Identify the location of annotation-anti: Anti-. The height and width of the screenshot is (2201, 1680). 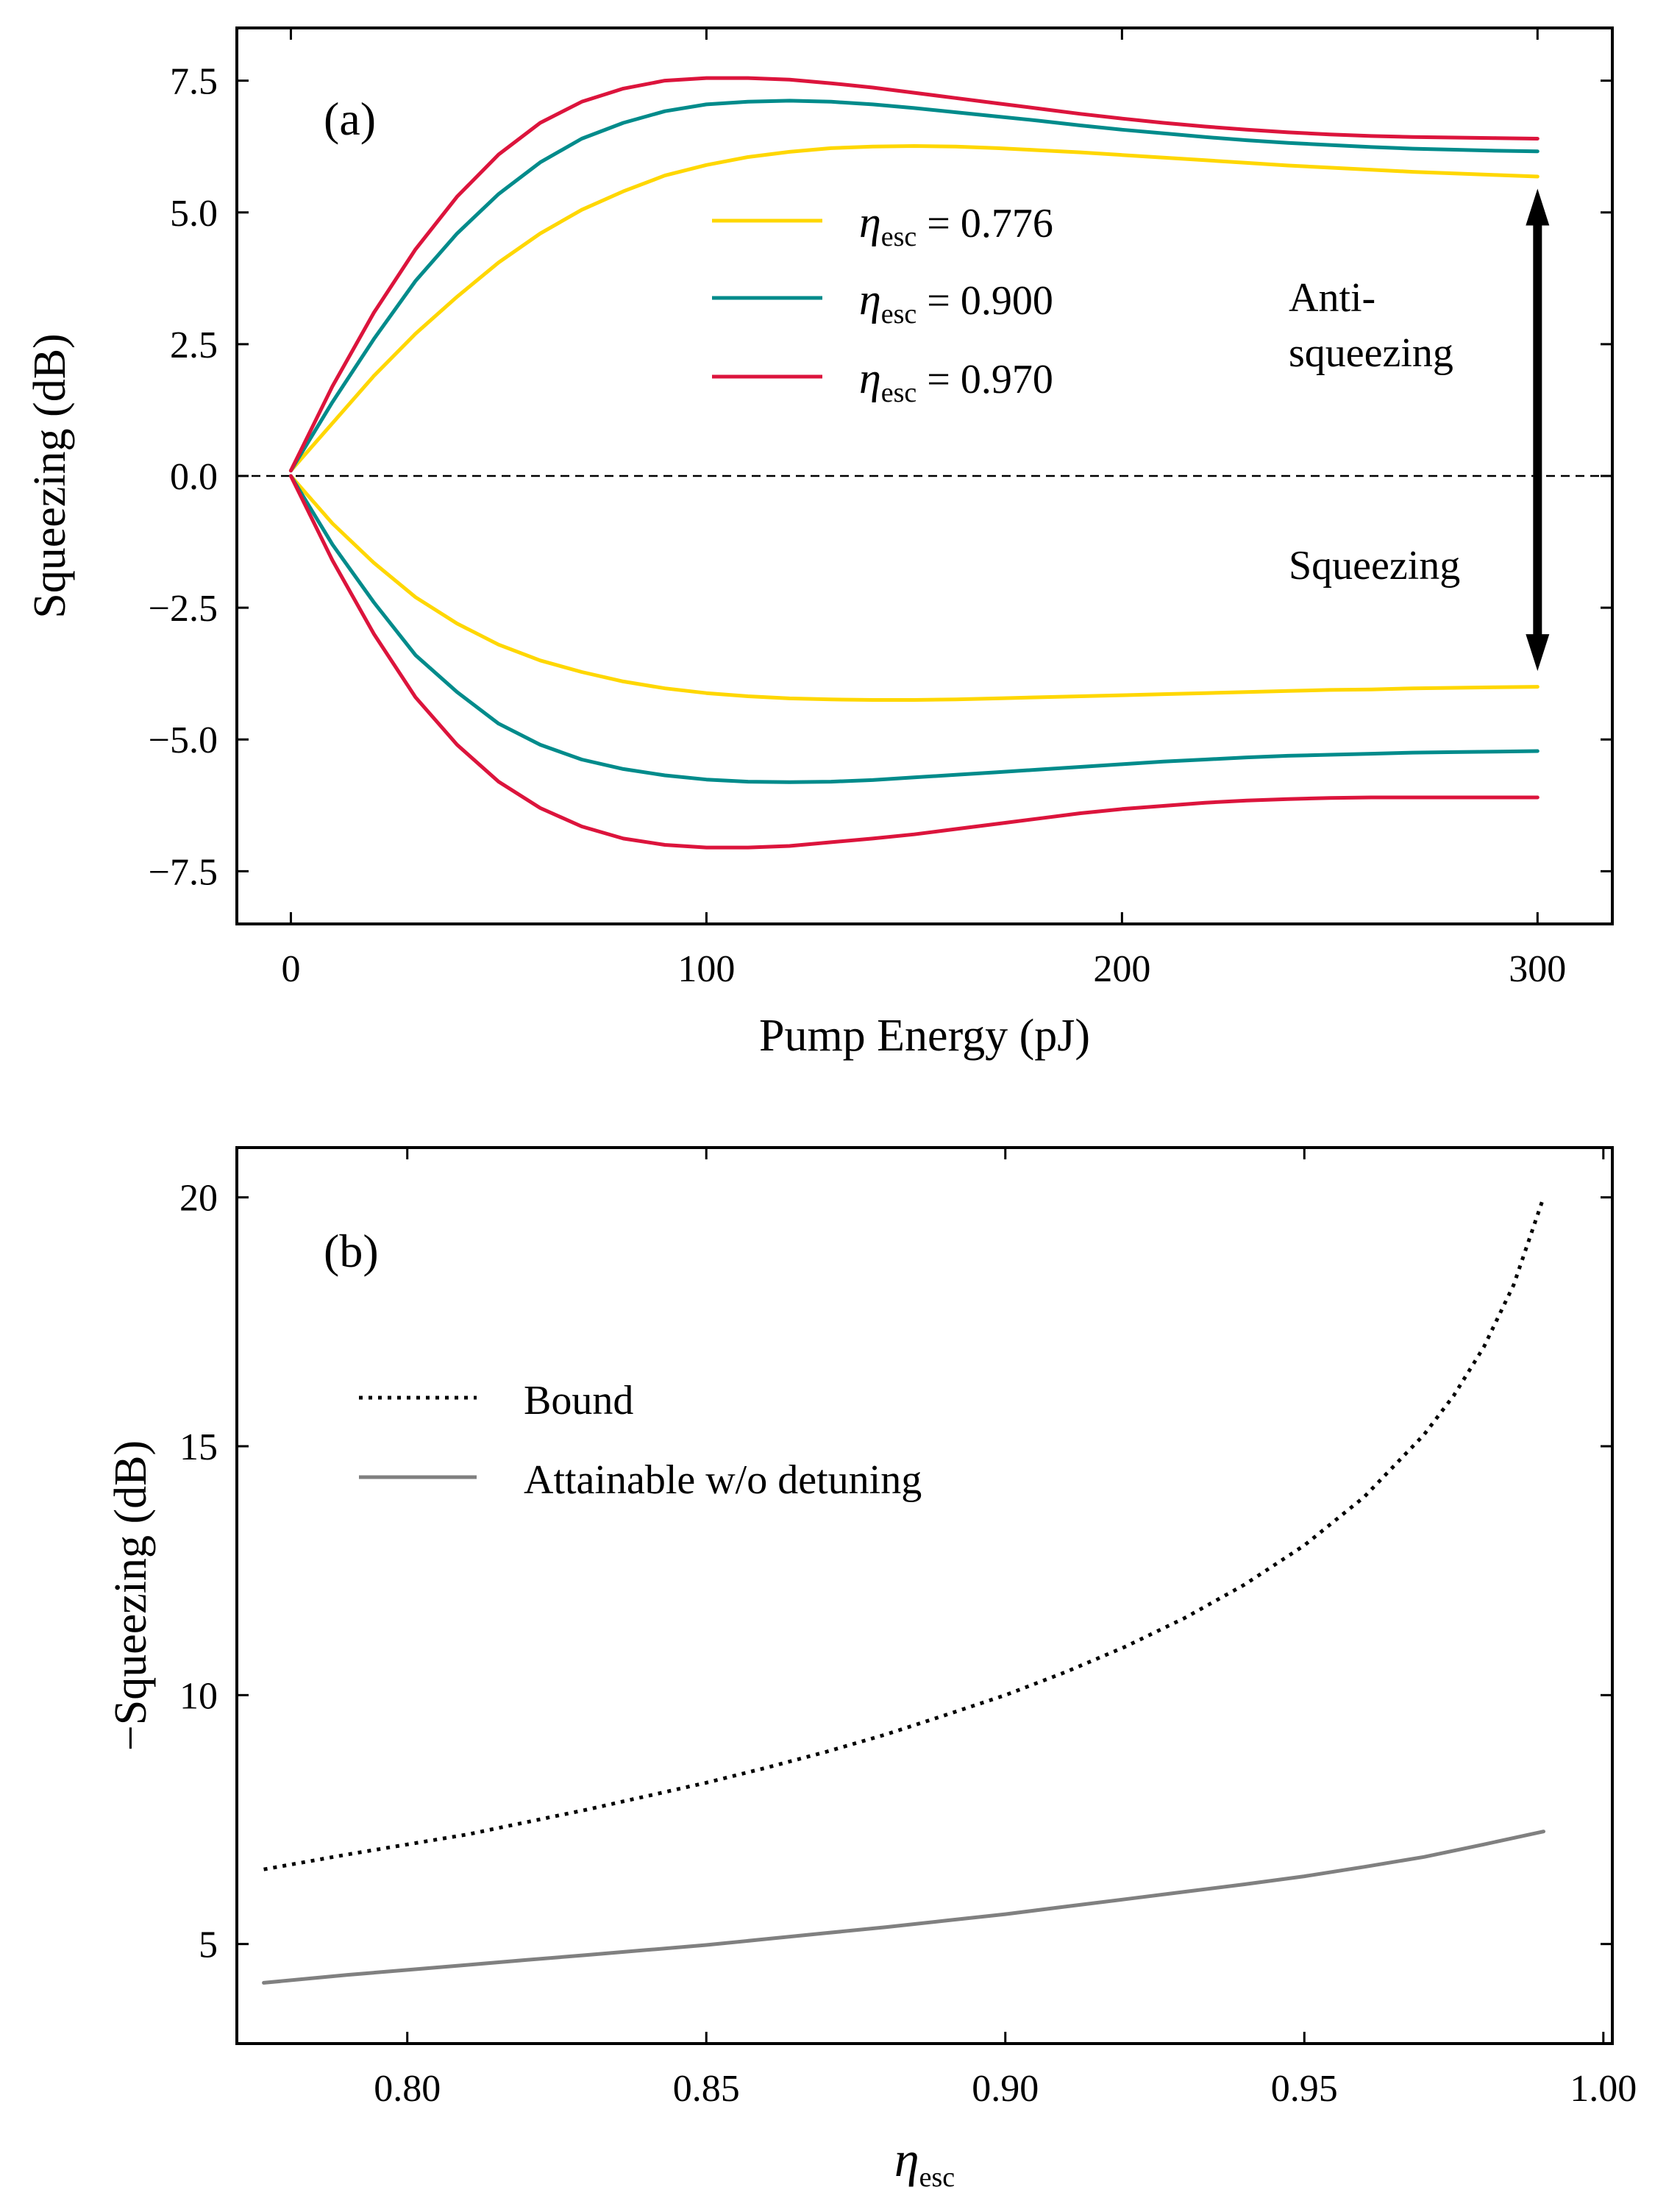
(1332, 298).